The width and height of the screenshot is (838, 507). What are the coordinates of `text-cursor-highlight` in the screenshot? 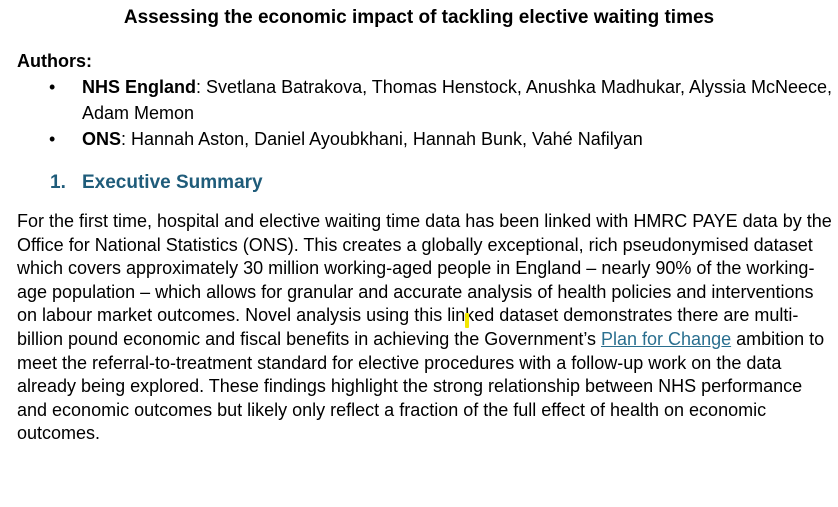 It's located at (467, 320).